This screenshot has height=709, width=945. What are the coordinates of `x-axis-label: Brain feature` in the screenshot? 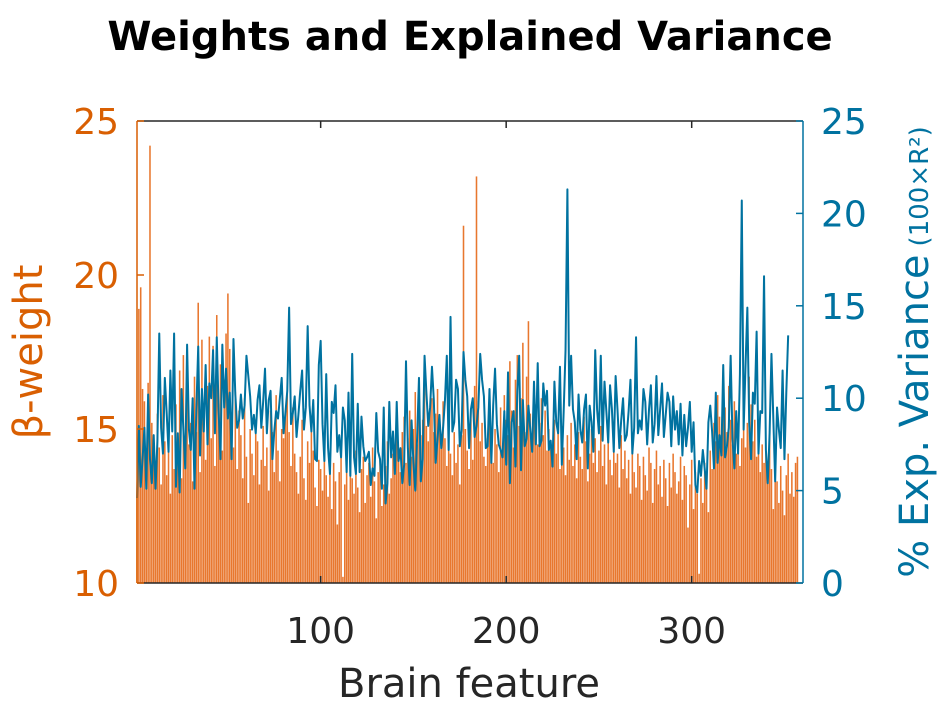 It's located at (469, 684).